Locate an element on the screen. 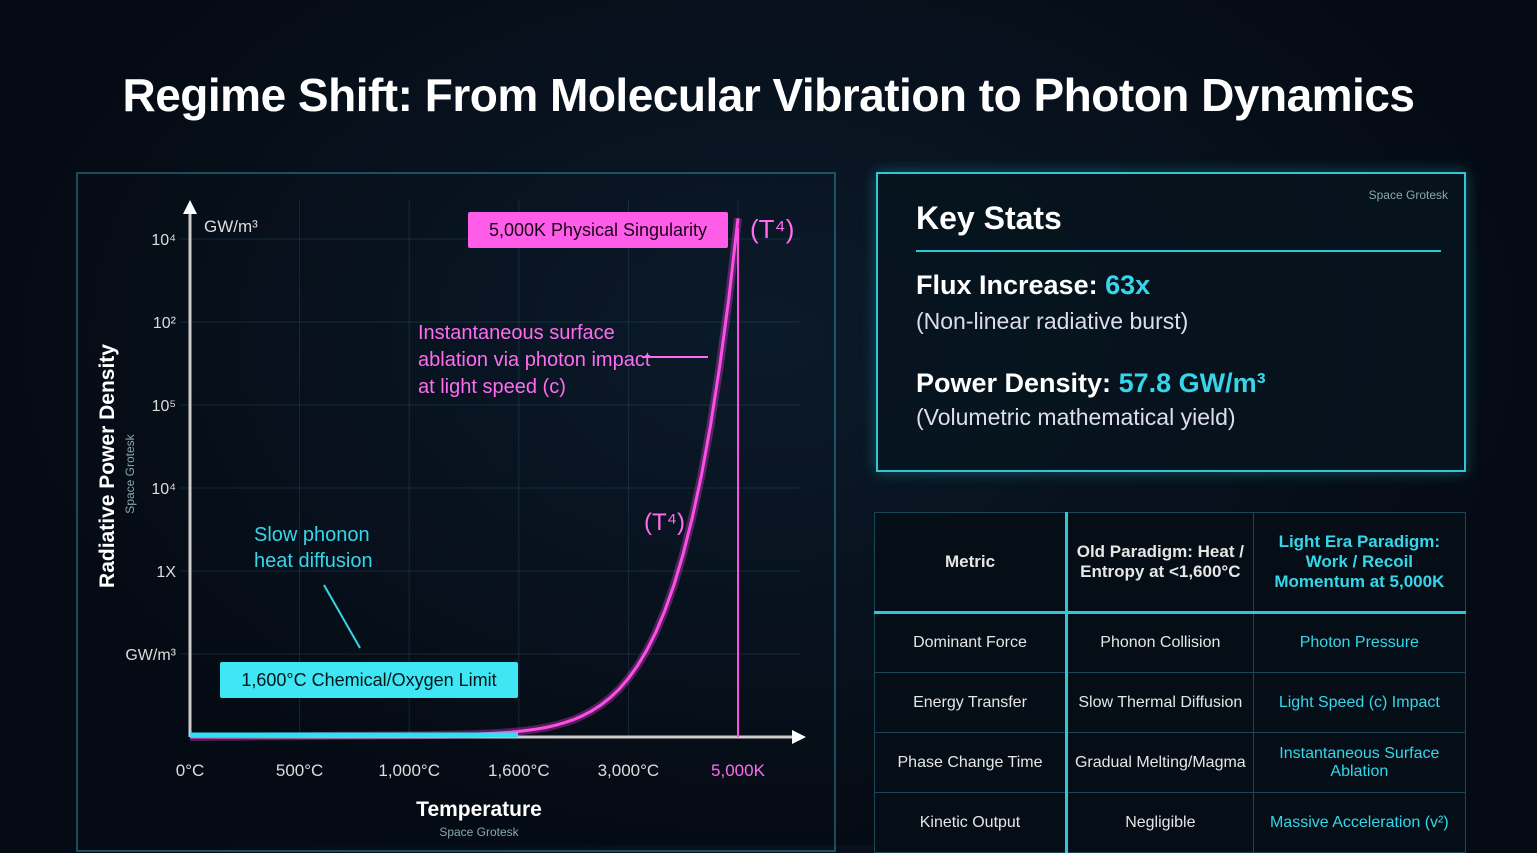  table-cell: Kinetic Output is located at coordinates (971, 822).